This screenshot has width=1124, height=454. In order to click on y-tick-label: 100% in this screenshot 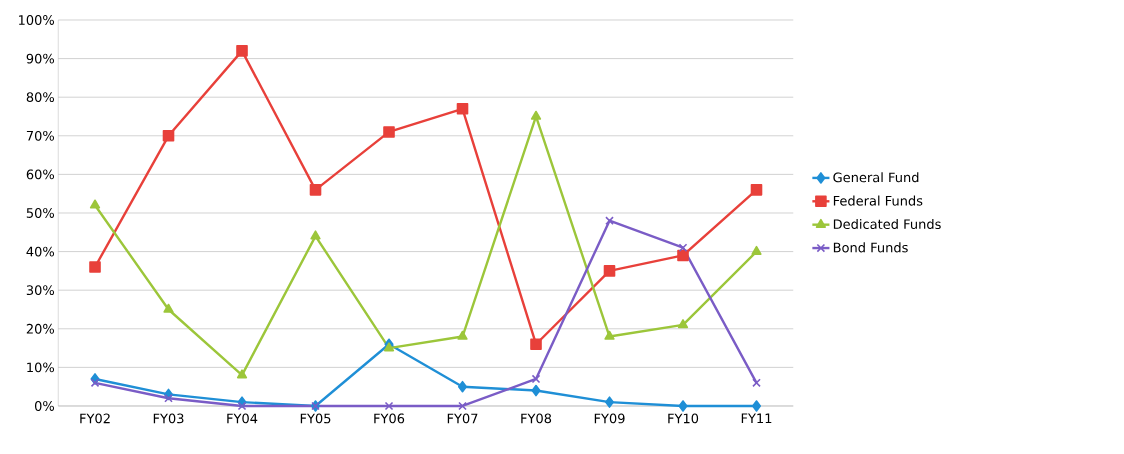, I will do `click(36, 20)`.